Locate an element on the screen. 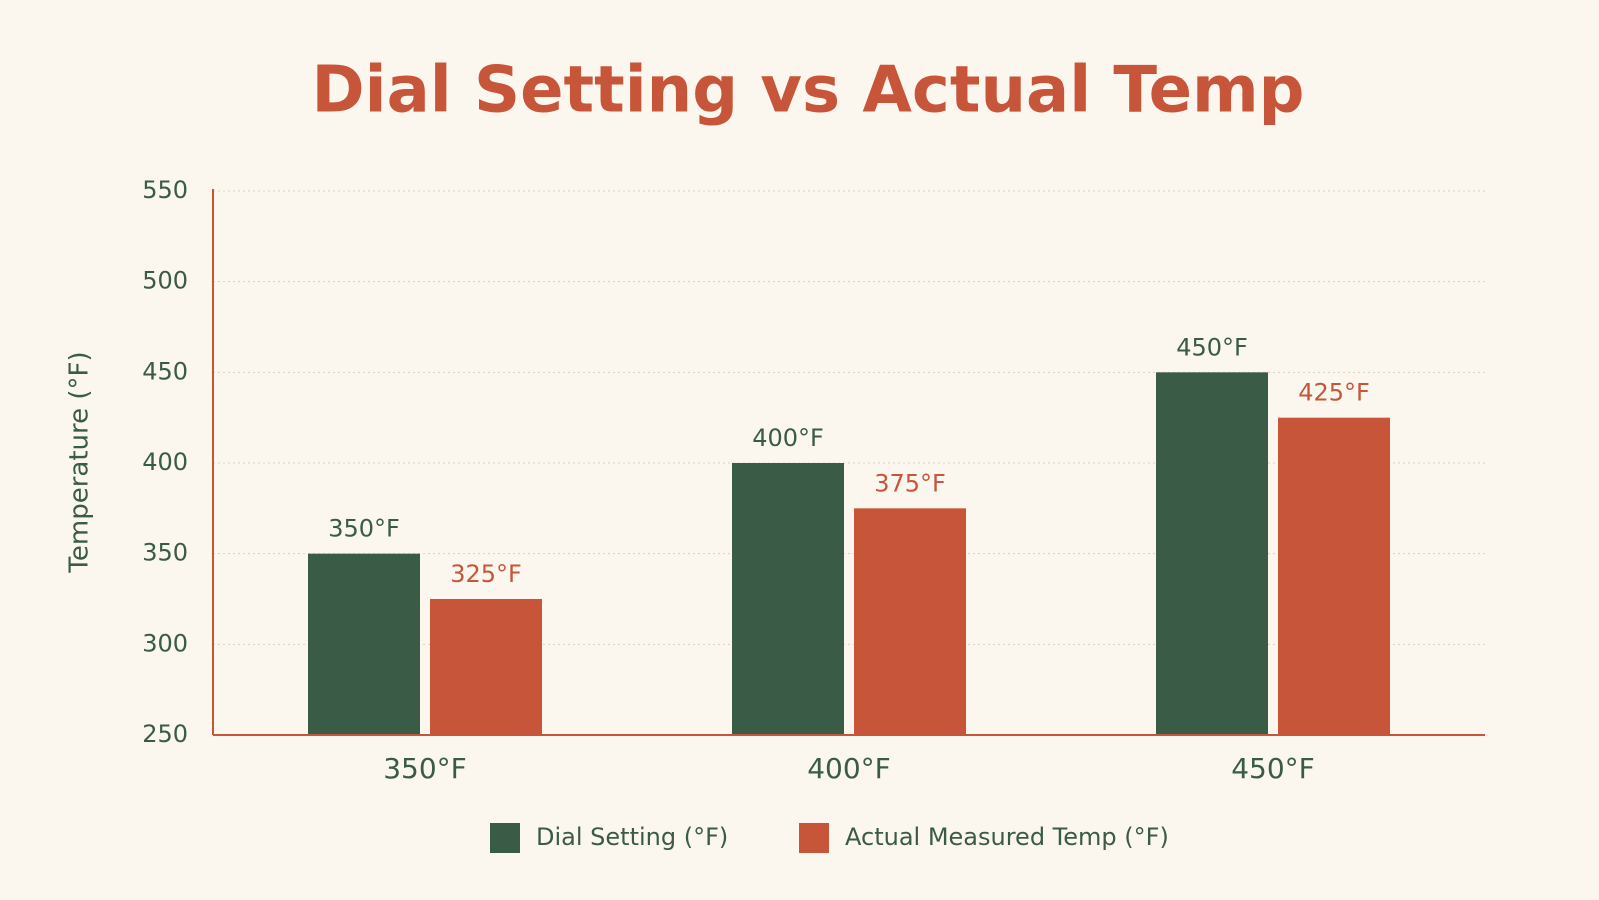  value-label: 450°F is located at coordinates (1212, 347).